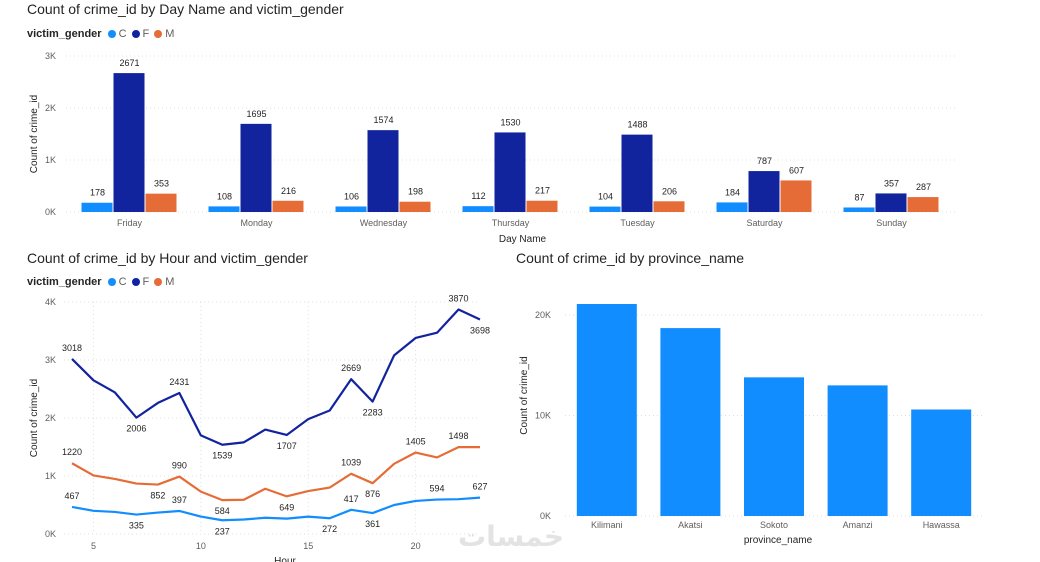 The width and height of the screenshot is (1040, 562). Describe the element at coordinates (34, 134) in the screenshot. I see `chart1-y-axis-label: Count of crime_id` at that location.